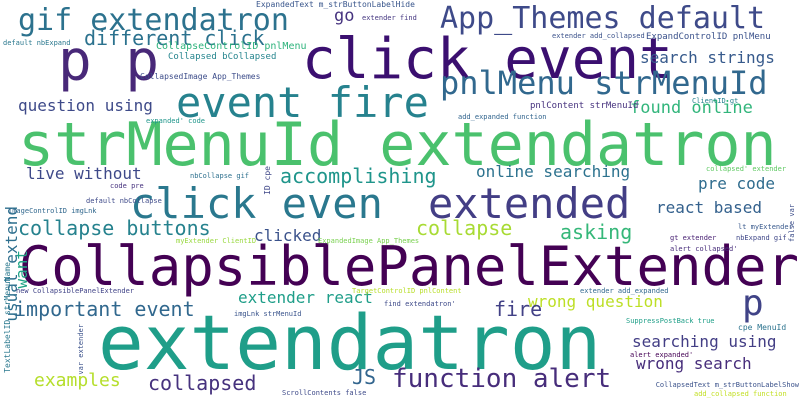  Describe the element at coordinates (176, 121) in the screenshot. I see `word-expanded-code: expanded' code` at that location.